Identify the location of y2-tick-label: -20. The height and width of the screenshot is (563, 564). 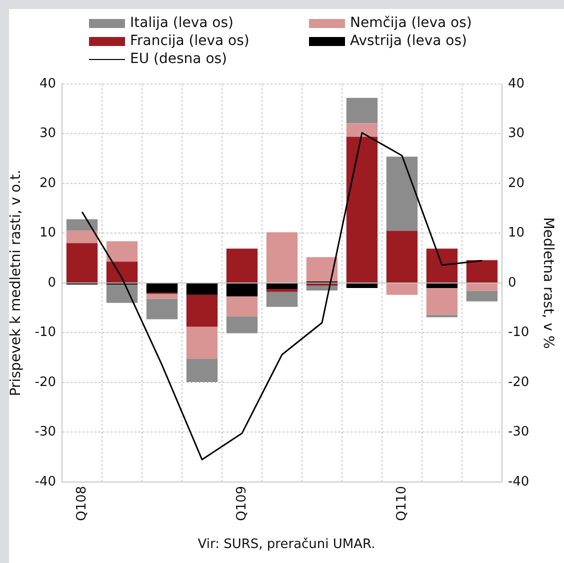
(519, 382).